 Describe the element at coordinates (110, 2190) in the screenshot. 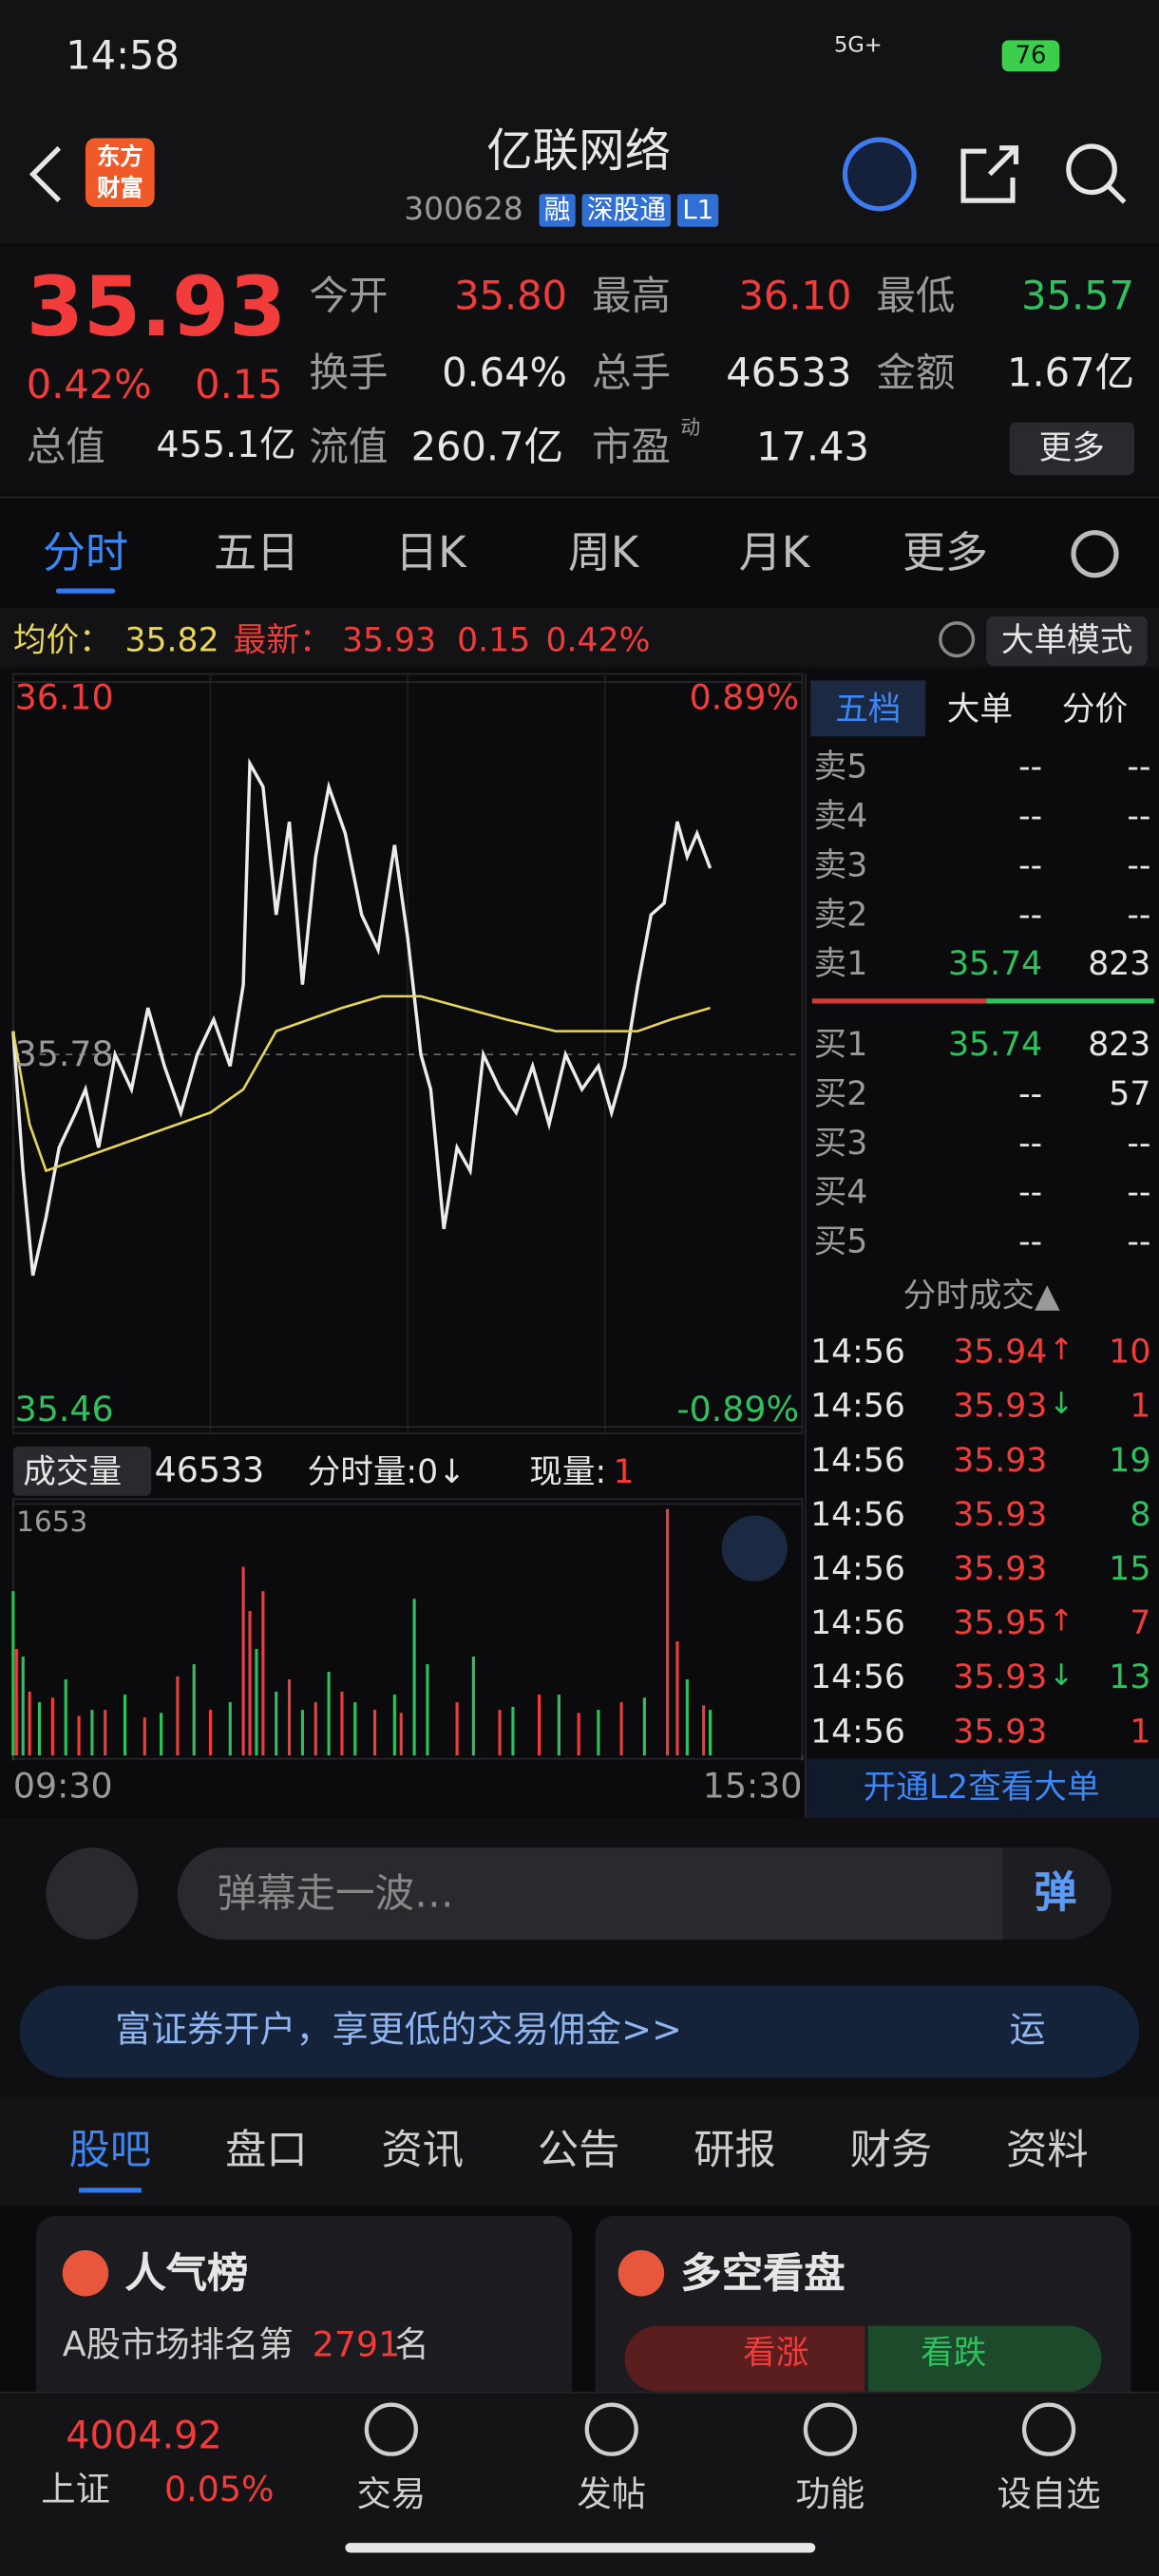

I see `tabs-underline` at that location.